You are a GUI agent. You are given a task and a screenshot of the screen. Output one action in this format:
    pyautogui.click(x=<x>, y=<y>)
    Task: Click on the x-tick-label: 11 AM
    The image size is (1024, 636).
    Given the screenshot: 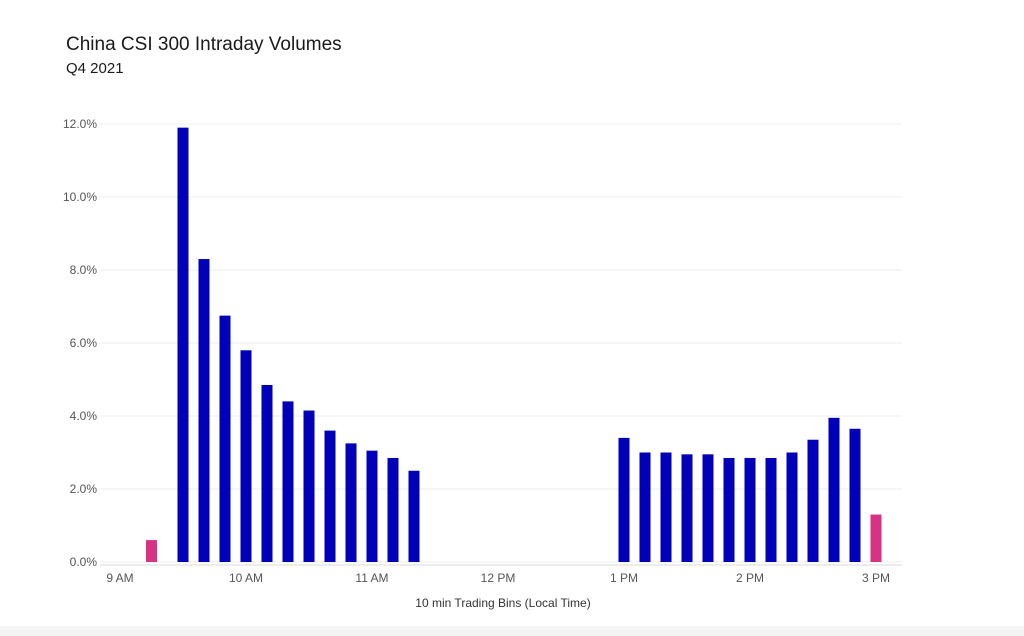 What is the action you would take?
    pyautogui.click(x=371, y=578)
    